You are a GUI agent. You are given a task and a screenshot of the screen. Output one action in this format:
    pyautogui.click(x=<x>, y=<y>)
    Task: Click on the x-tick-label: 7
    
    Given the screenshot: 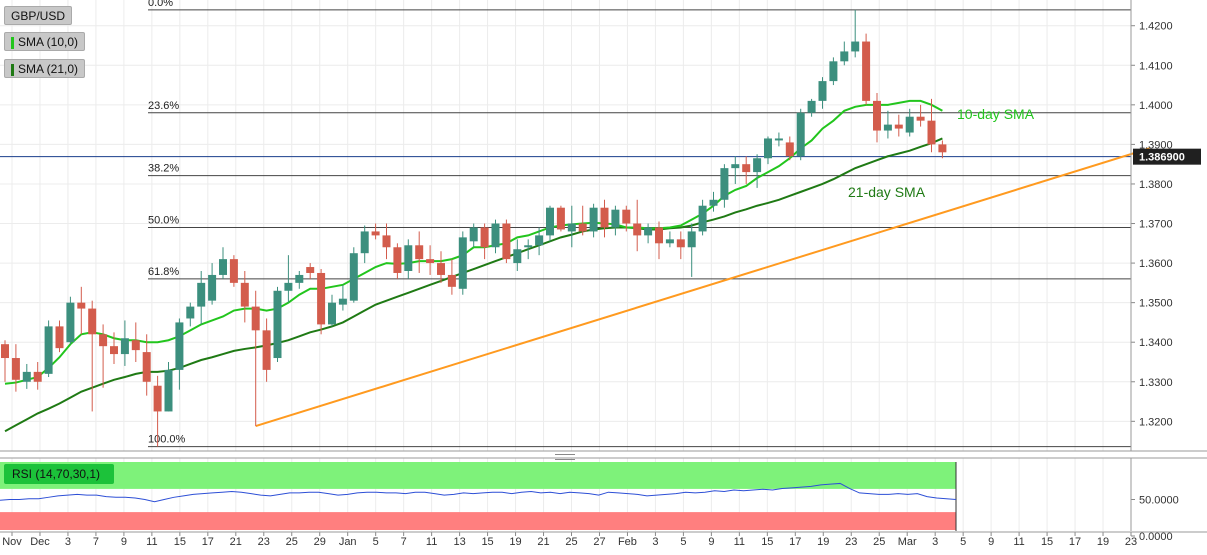 What is the action you would take?
    pyautogui.click(x=96, y=542)
    